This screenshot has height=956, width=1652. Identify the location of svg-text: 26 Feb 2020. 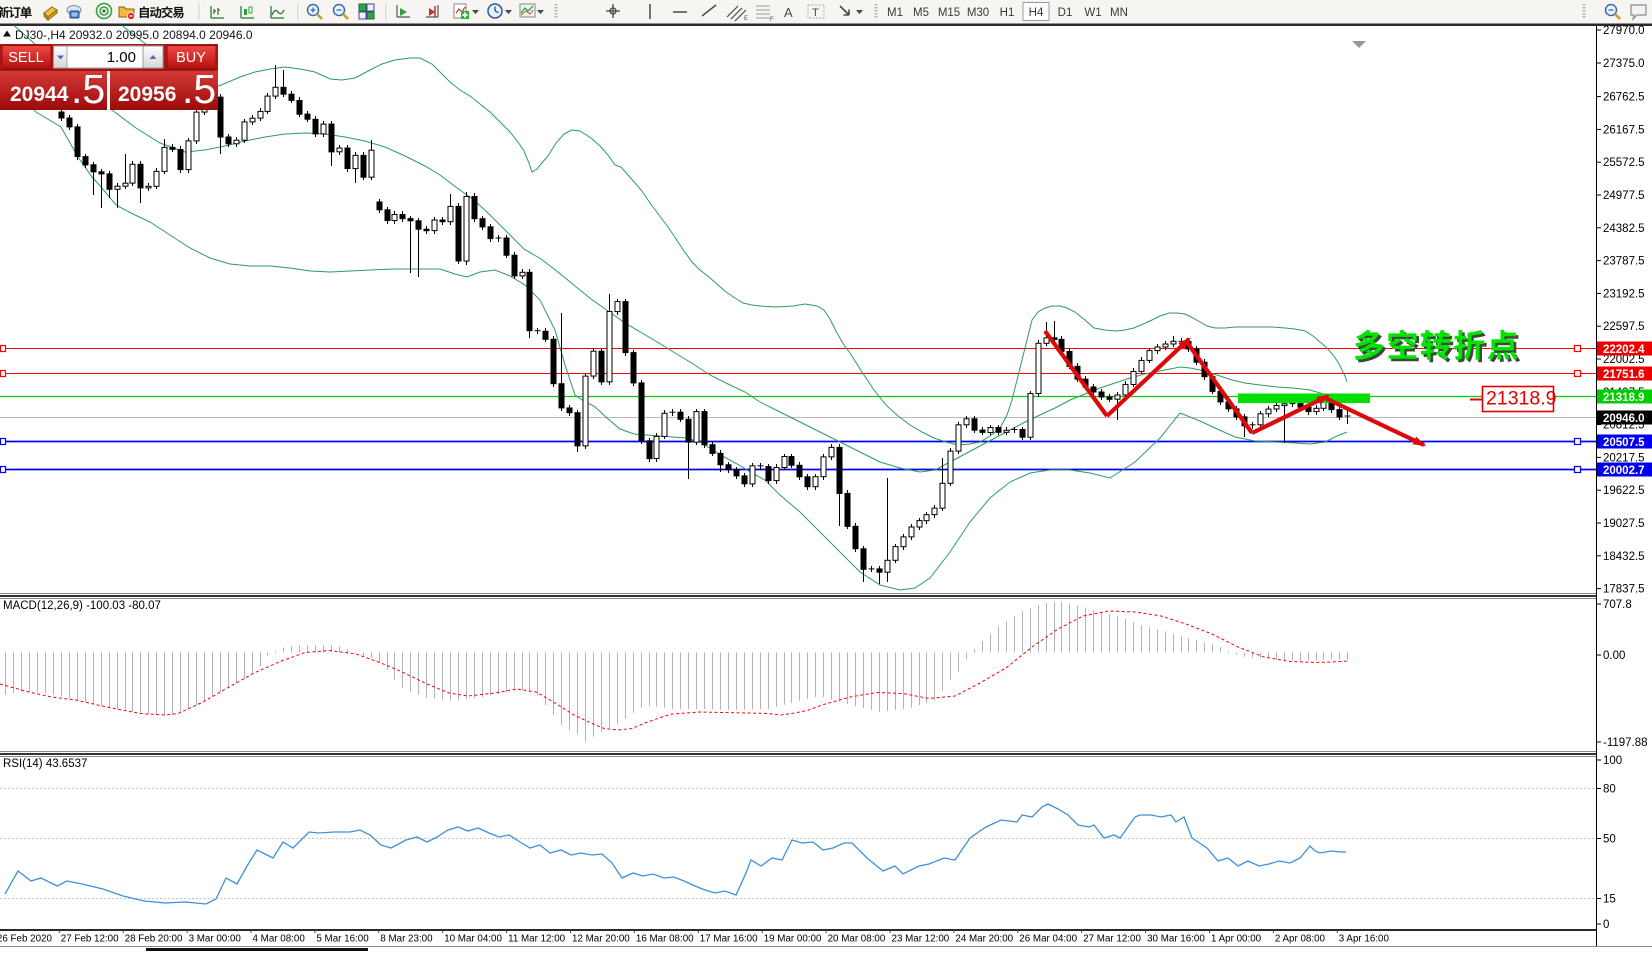
(26, 939).